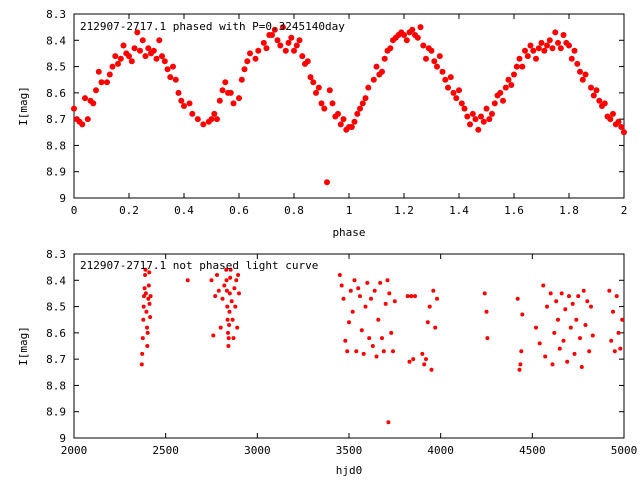 This screenshot has width=640, height=480. What do you see at coordinates (348, 232) in the screenshot?
I see `x-axis-label: phase` at bounding box center [348, 232].